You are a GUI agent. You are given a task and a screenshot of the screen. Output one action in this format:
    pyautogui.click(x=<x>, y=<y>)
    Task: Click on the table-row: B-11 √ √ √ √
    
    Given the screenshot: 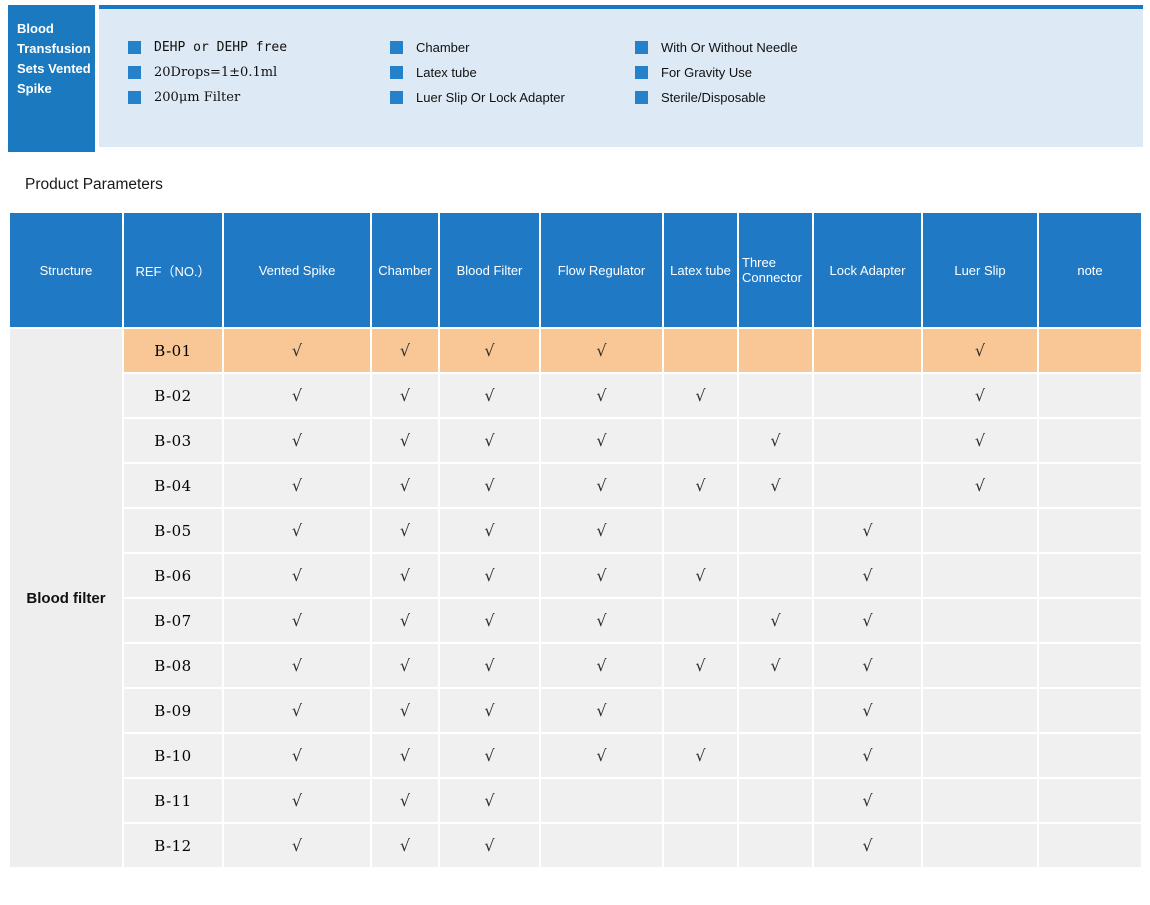 What is the action you would take?
    pyautogui.click(x=575, y=800)
    